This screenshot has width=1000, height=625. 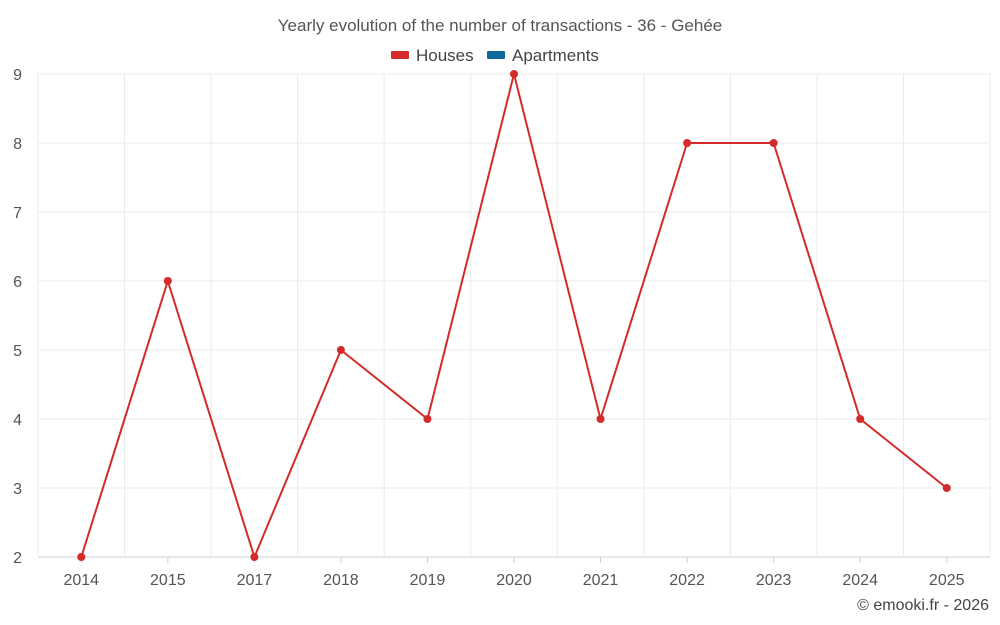 I want to click on y-tick-label: 2, so click(x=17, y=558).